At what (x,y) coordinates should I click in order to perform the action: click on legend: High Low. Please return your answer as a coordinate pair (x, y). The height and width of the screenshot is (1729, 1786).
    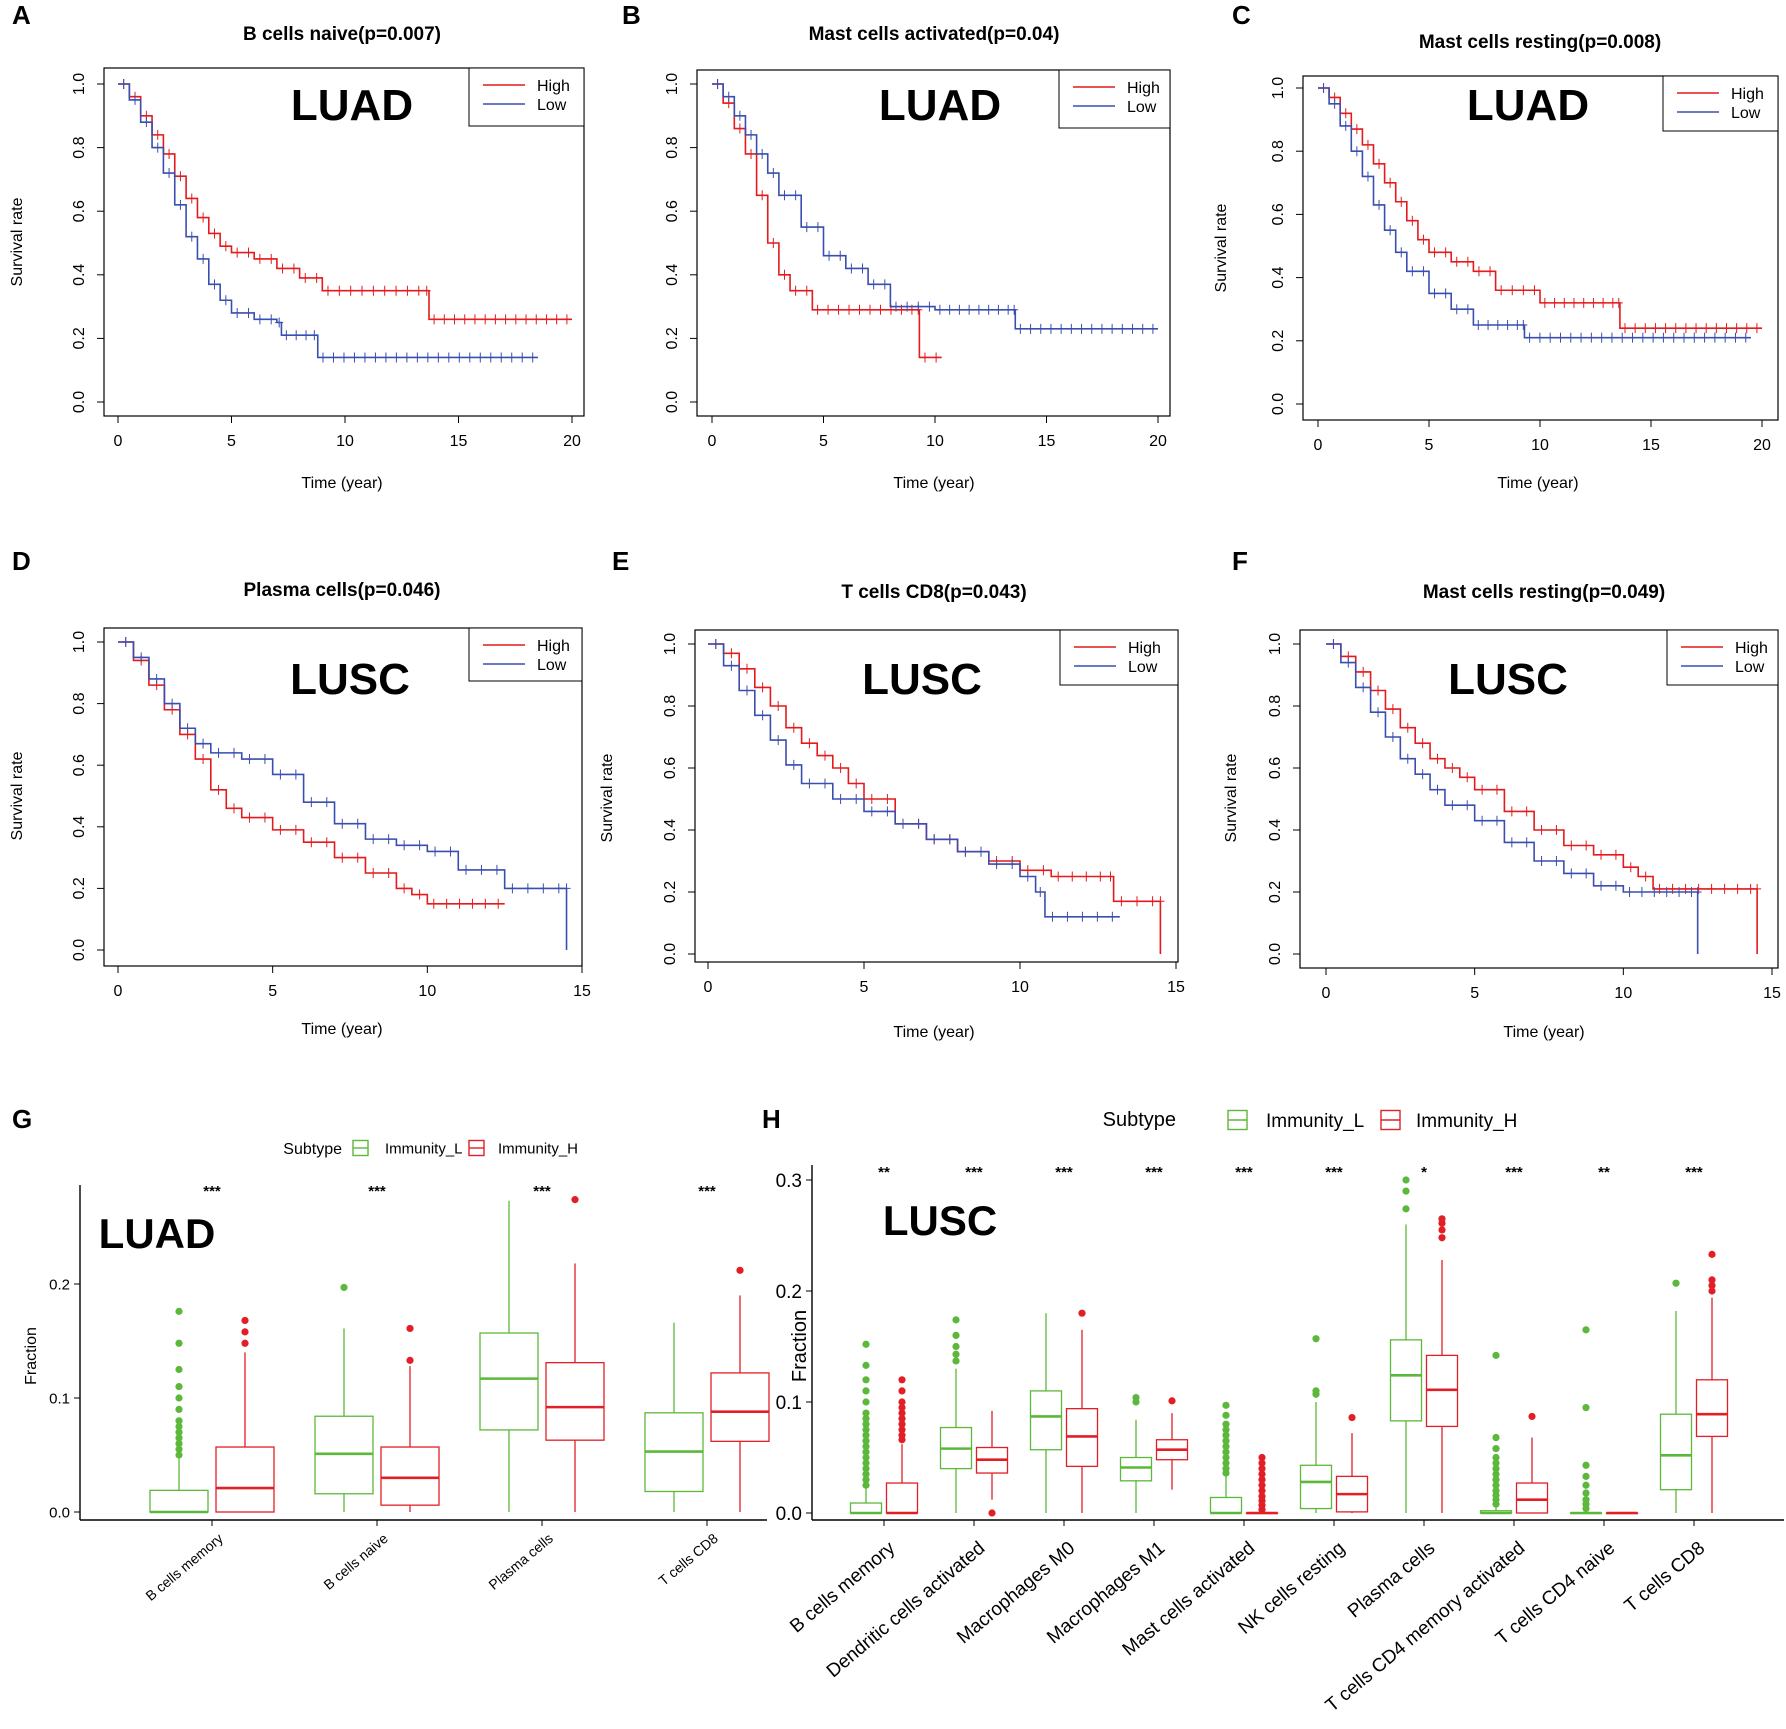
    Looking at the image, I should click on (1119, 657).